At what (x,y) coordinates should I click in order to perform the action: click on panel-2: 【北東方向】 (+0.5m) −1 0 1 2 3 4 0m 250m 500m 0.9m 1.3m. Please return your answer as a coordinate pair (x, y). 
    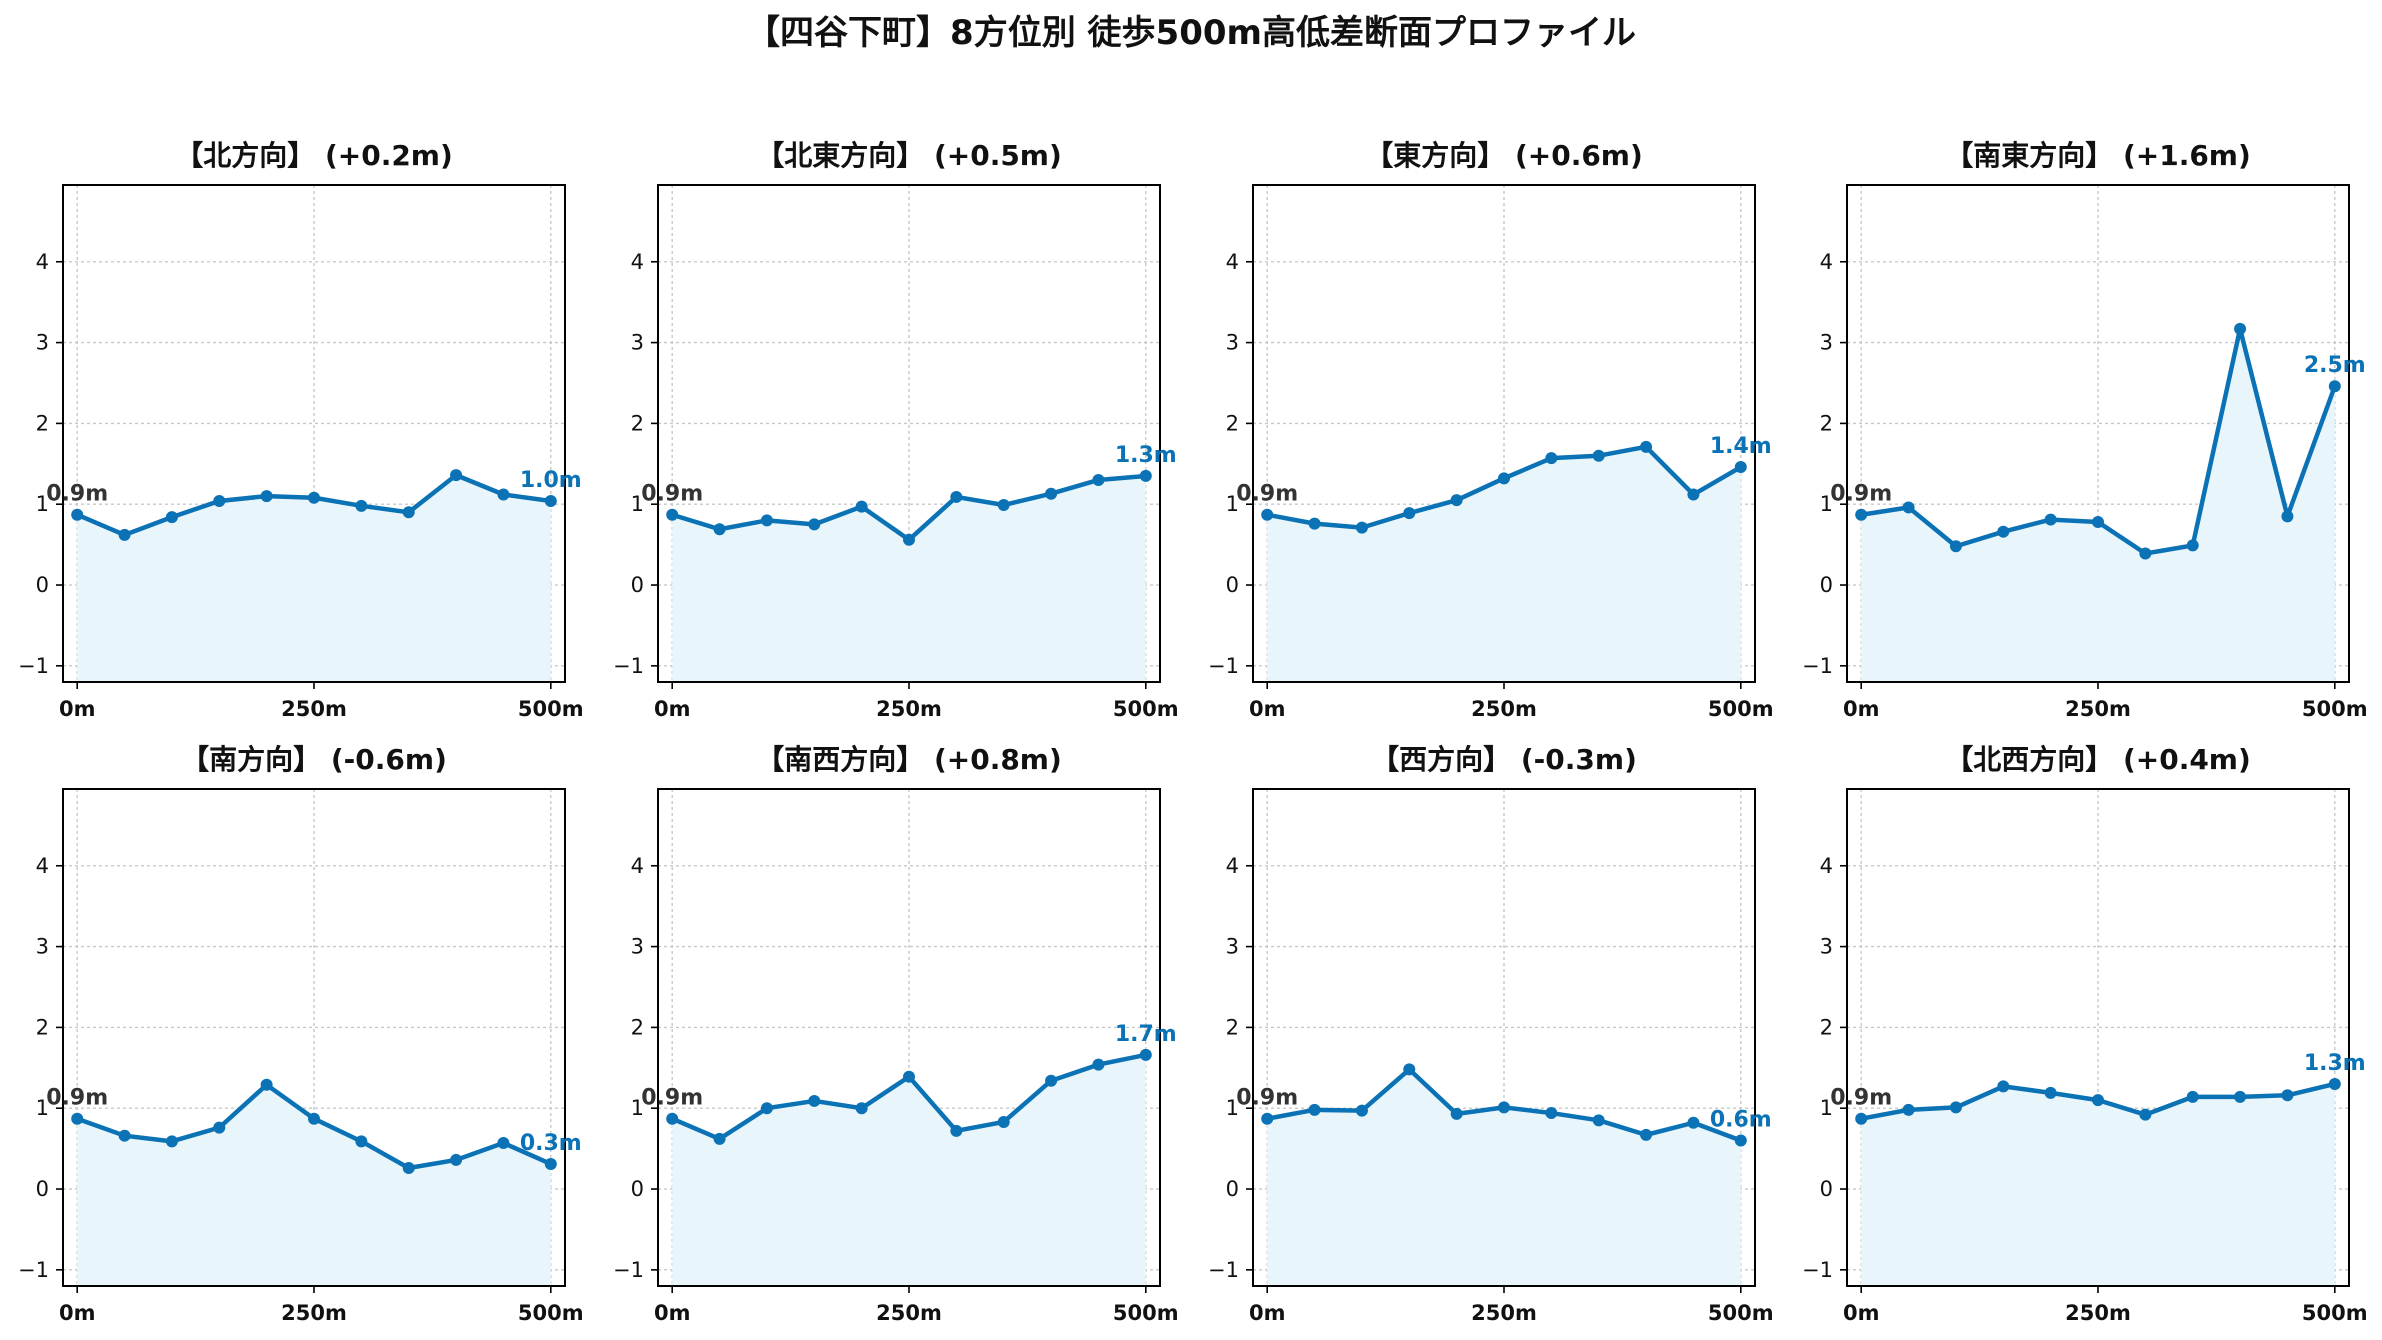
    Looking at the image, I should click on (896, 430).